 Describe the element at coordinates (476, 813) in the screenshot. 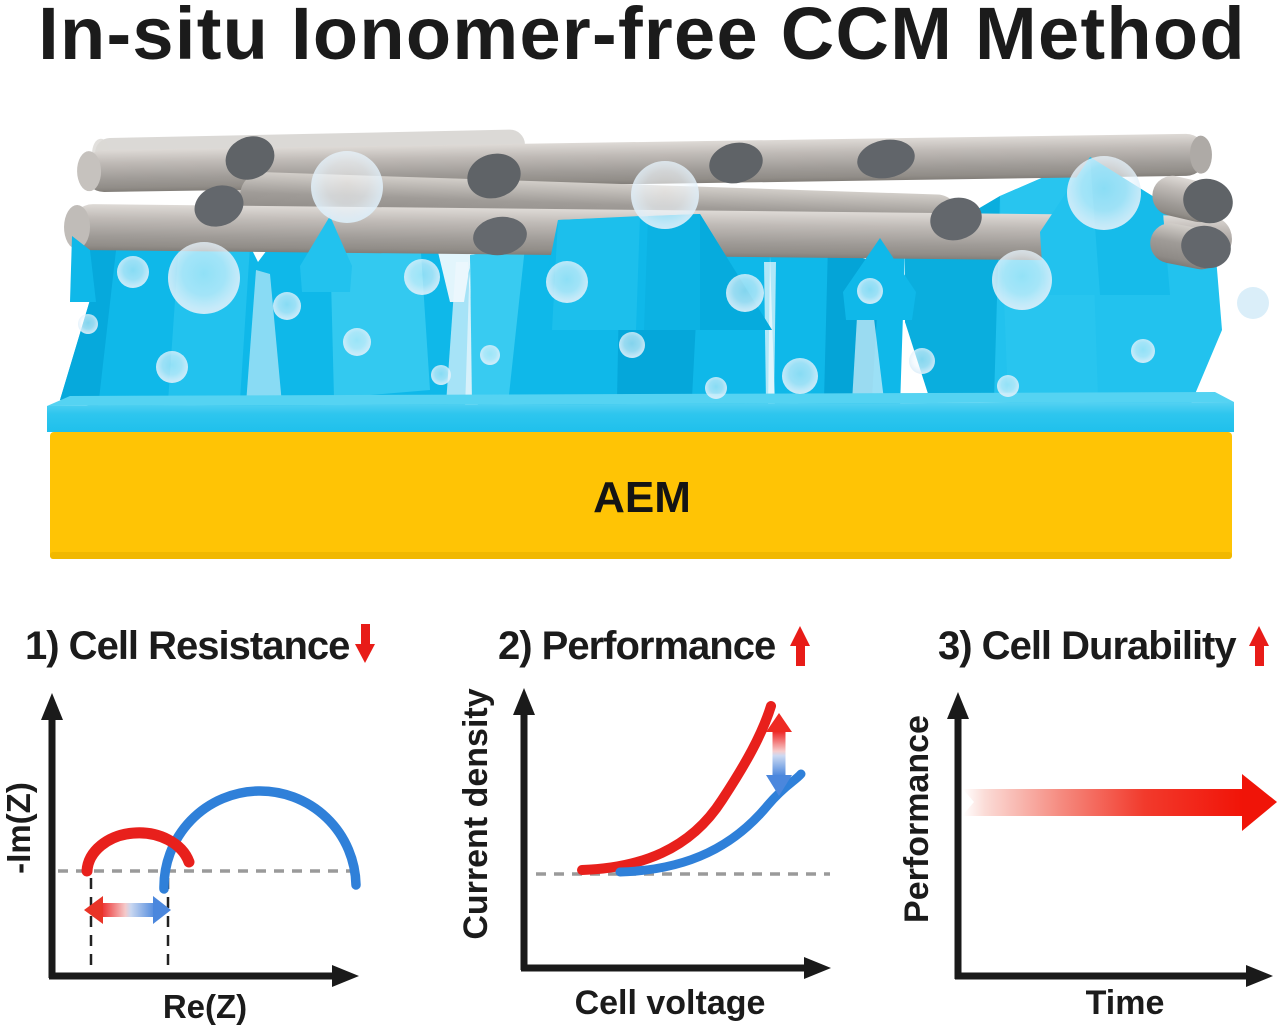

I see `svg-text: Current density` at that location.